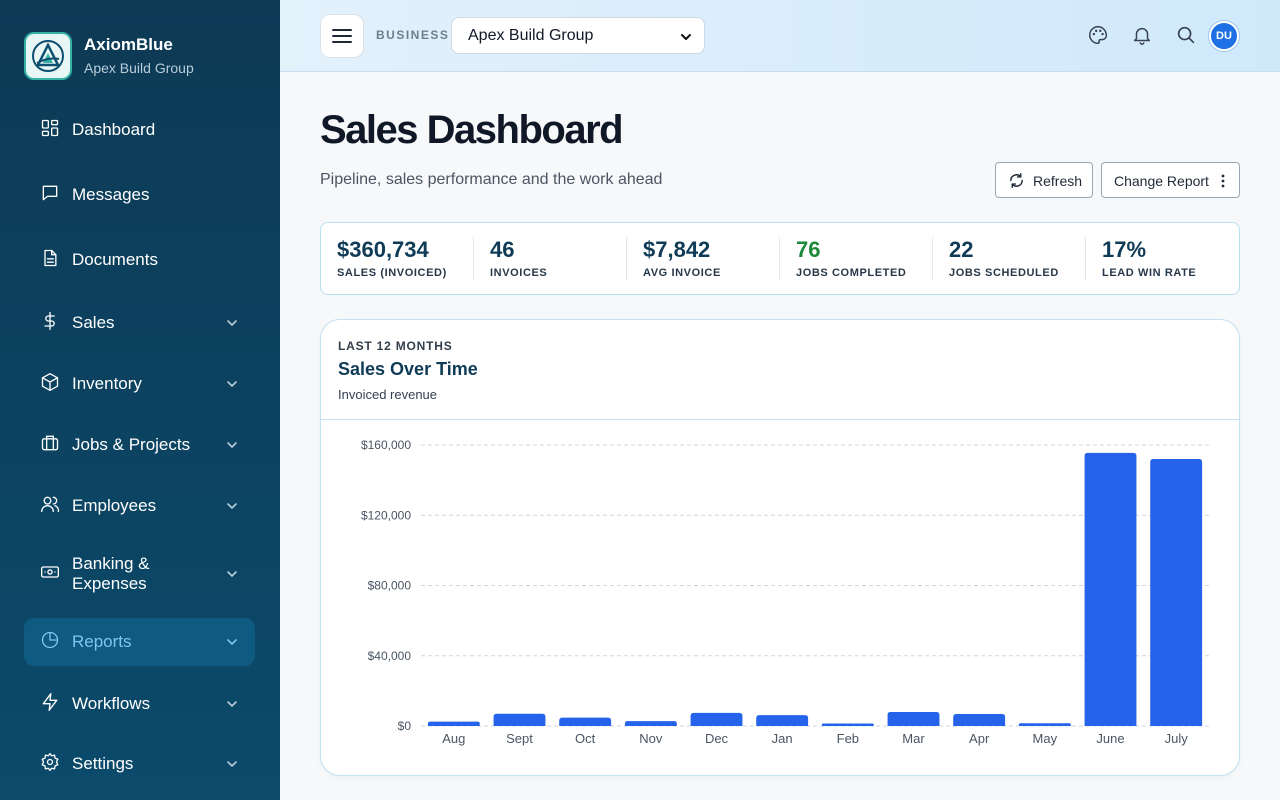 The width and height of the screenshot is (1280, 800). Describe the element at coordinates (650, 723) in the screenshot. I see `bar-nov` at that location.